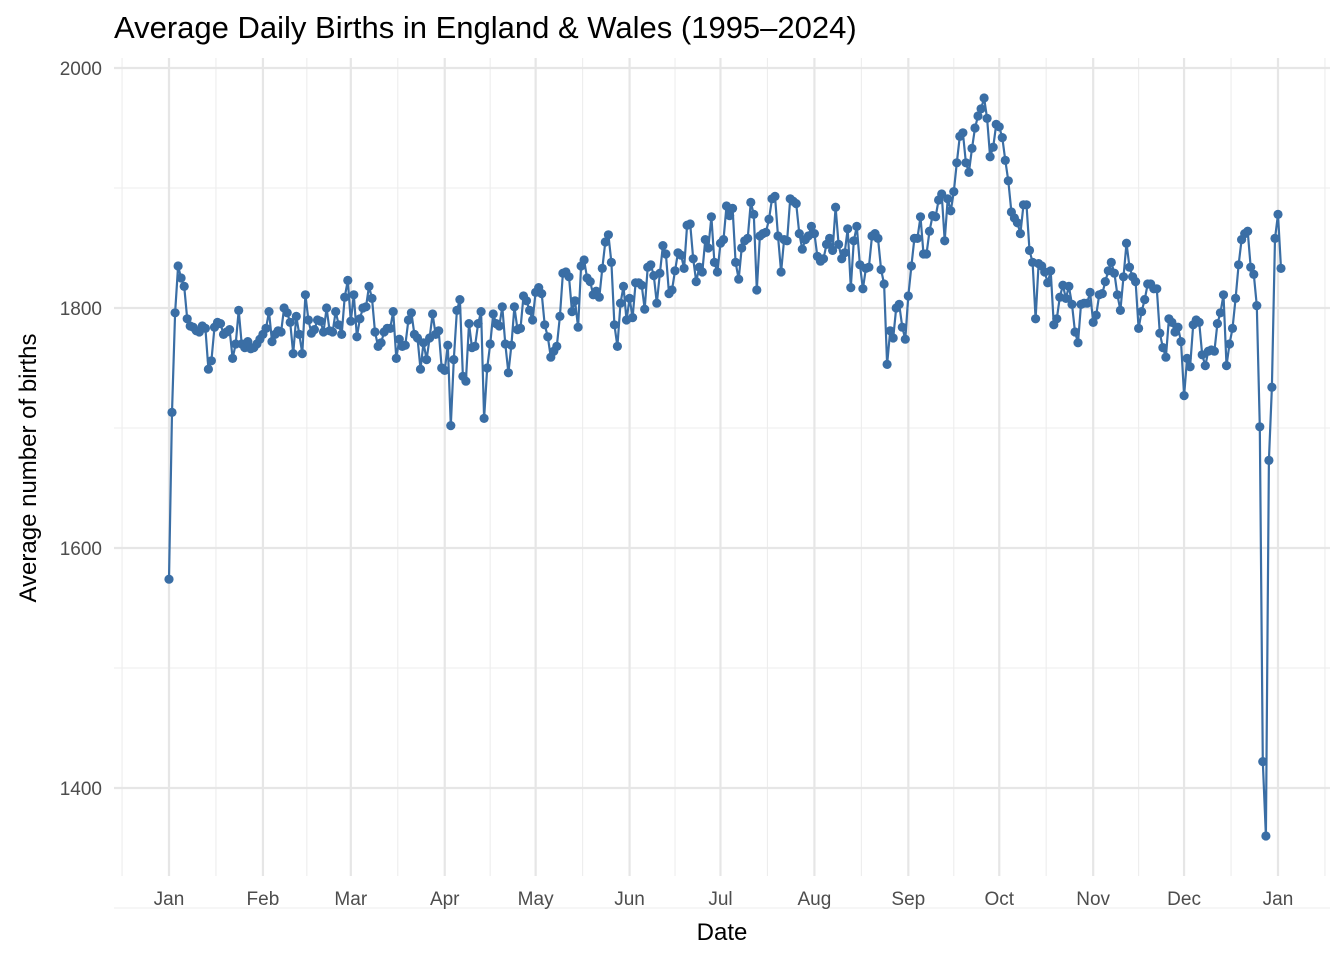  I want to click on x-tick-label: Aug, so click(814, 899).